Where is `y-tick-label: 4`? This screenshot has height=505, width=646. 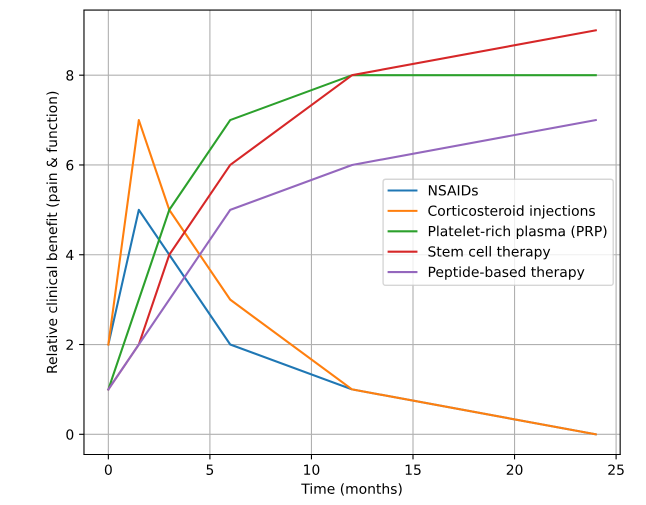 y-tick-label: 4 is located at coordinates (70, 255).